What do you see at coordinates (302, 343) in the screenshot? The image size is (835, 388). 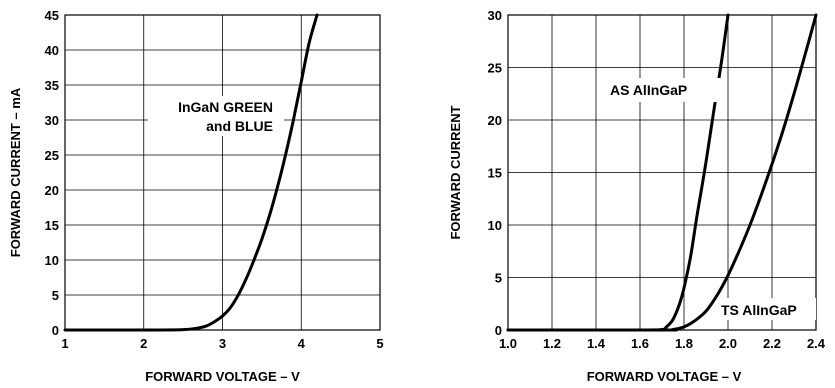 I see `x-tick-label: 4` at bounding box center [302, 343].